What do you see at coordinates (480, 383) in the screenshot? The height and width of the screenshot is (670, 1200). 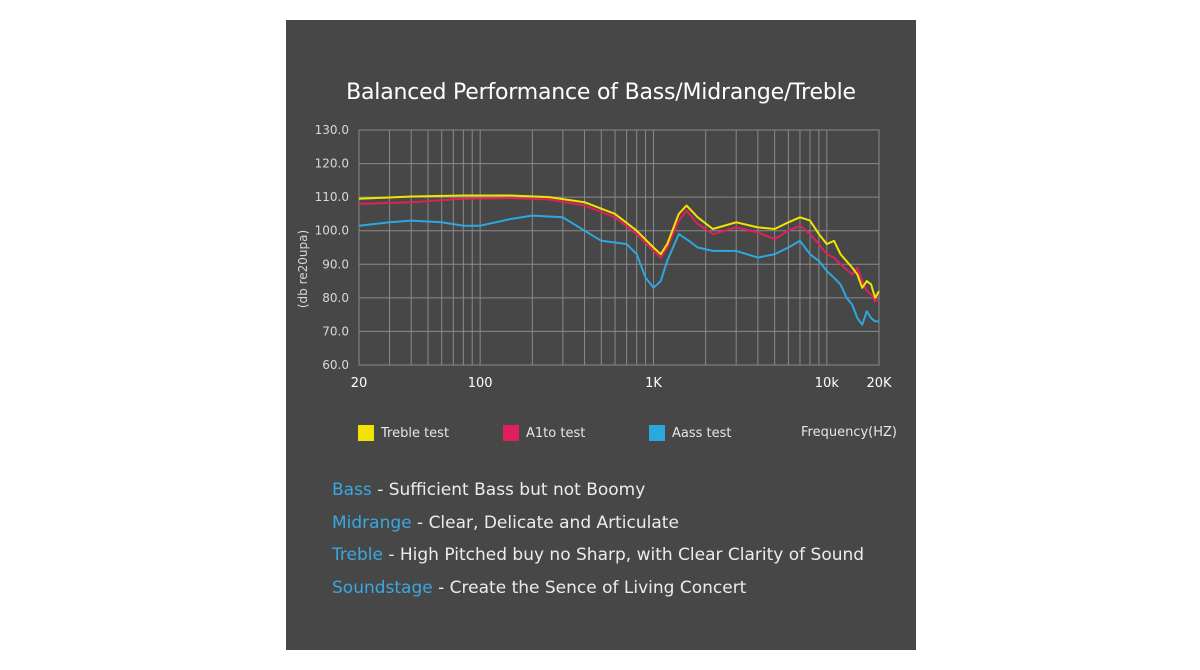 I see `x-tick-label: 100` at bounding box center [480, 383].